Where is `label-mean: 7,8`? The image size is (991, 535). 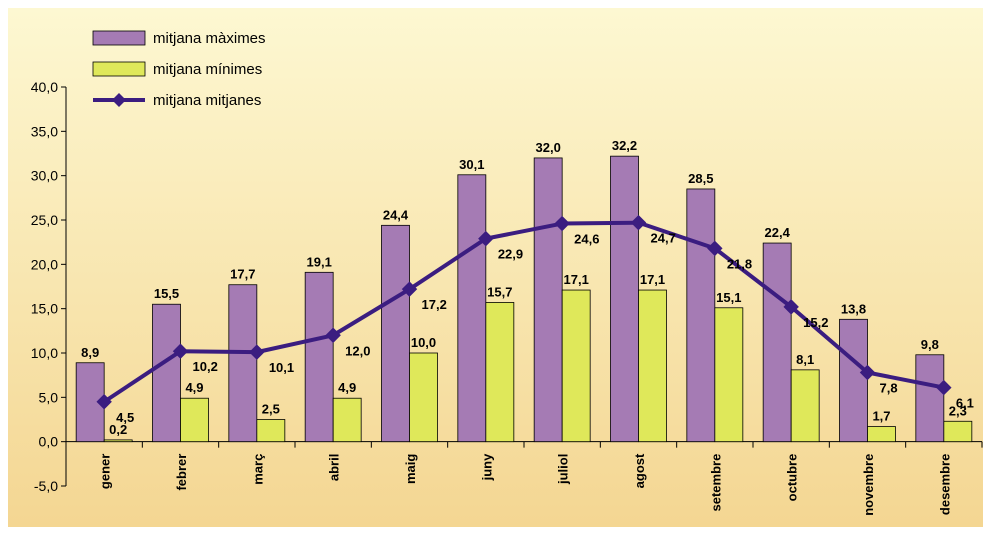
label-mean: 7,8 is located at coordinates (889, 388).